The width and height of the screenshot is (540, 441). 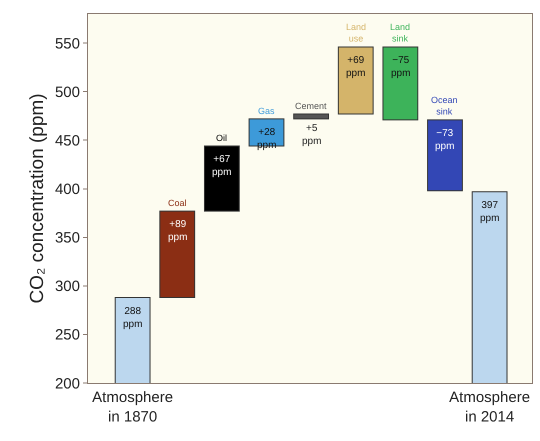 I want to click on y-tick-label: 200, so click(x=67, y=383).